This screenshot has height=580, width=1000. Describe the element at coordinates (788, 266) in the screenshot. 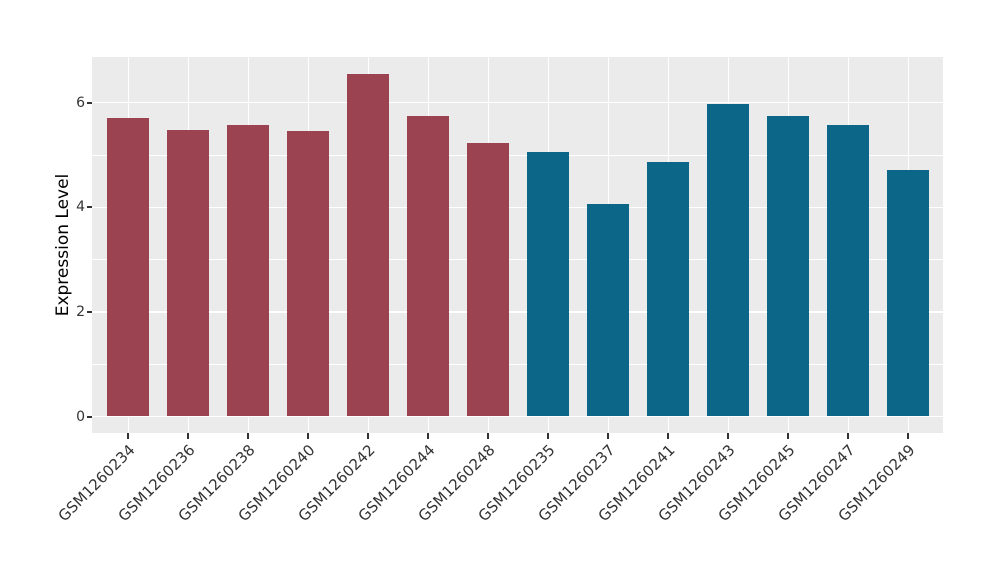

I see `bar-GSM1260245` at that location.